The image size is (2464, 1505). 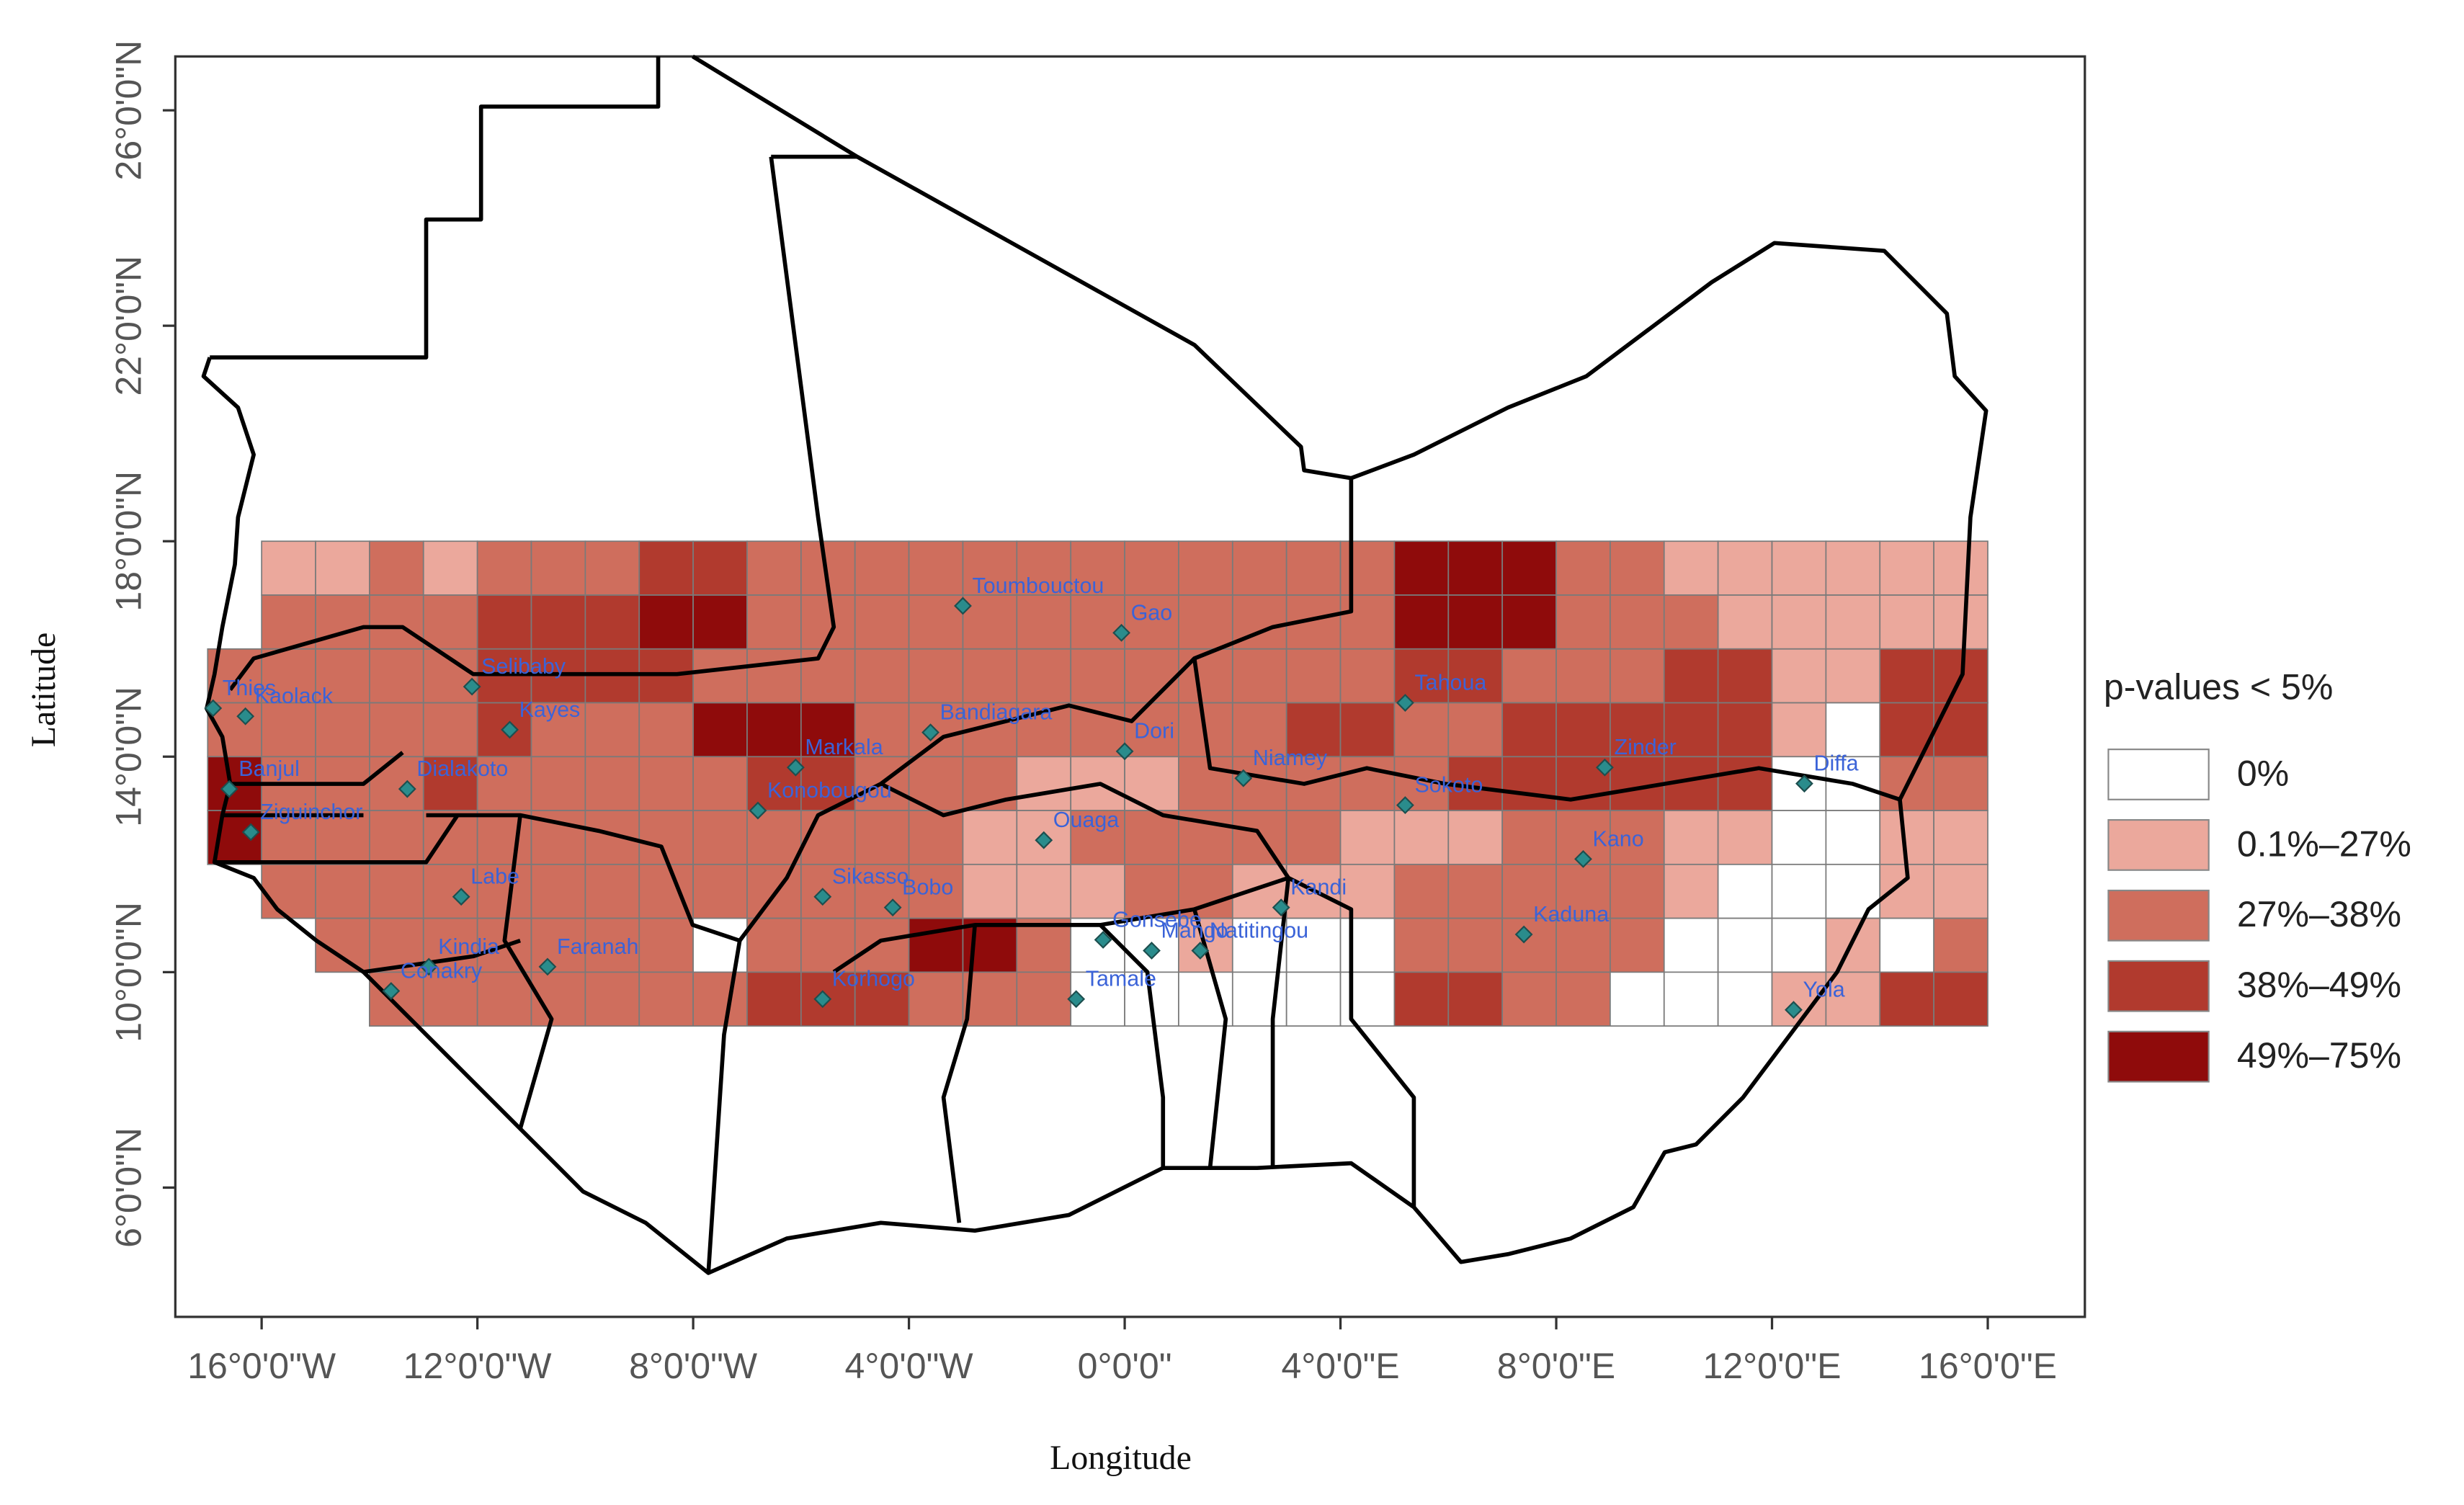 What do you see at coordinates (1194, 930) in the screenshot?
I see `city-label: Mango` at bounding box center [1194, 930].